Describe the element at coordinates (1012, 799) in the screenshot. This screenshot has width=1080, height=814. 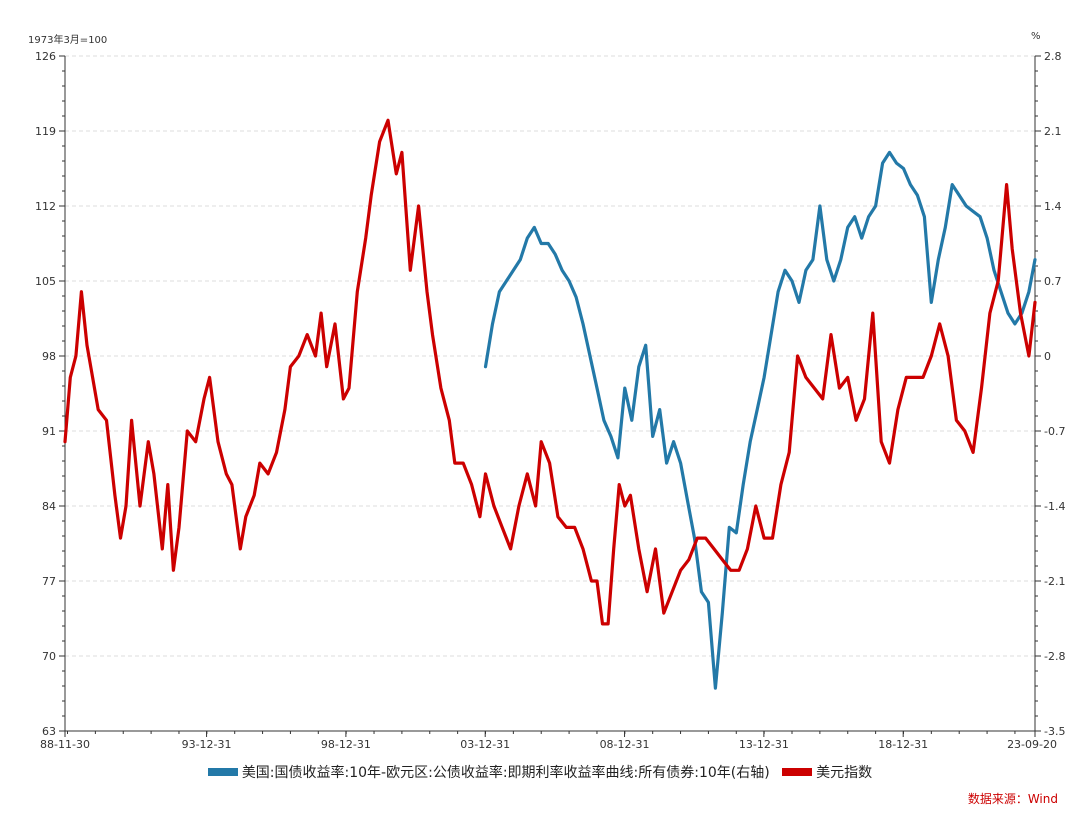
I see `source-note: 数据来源：Wind` at that location.